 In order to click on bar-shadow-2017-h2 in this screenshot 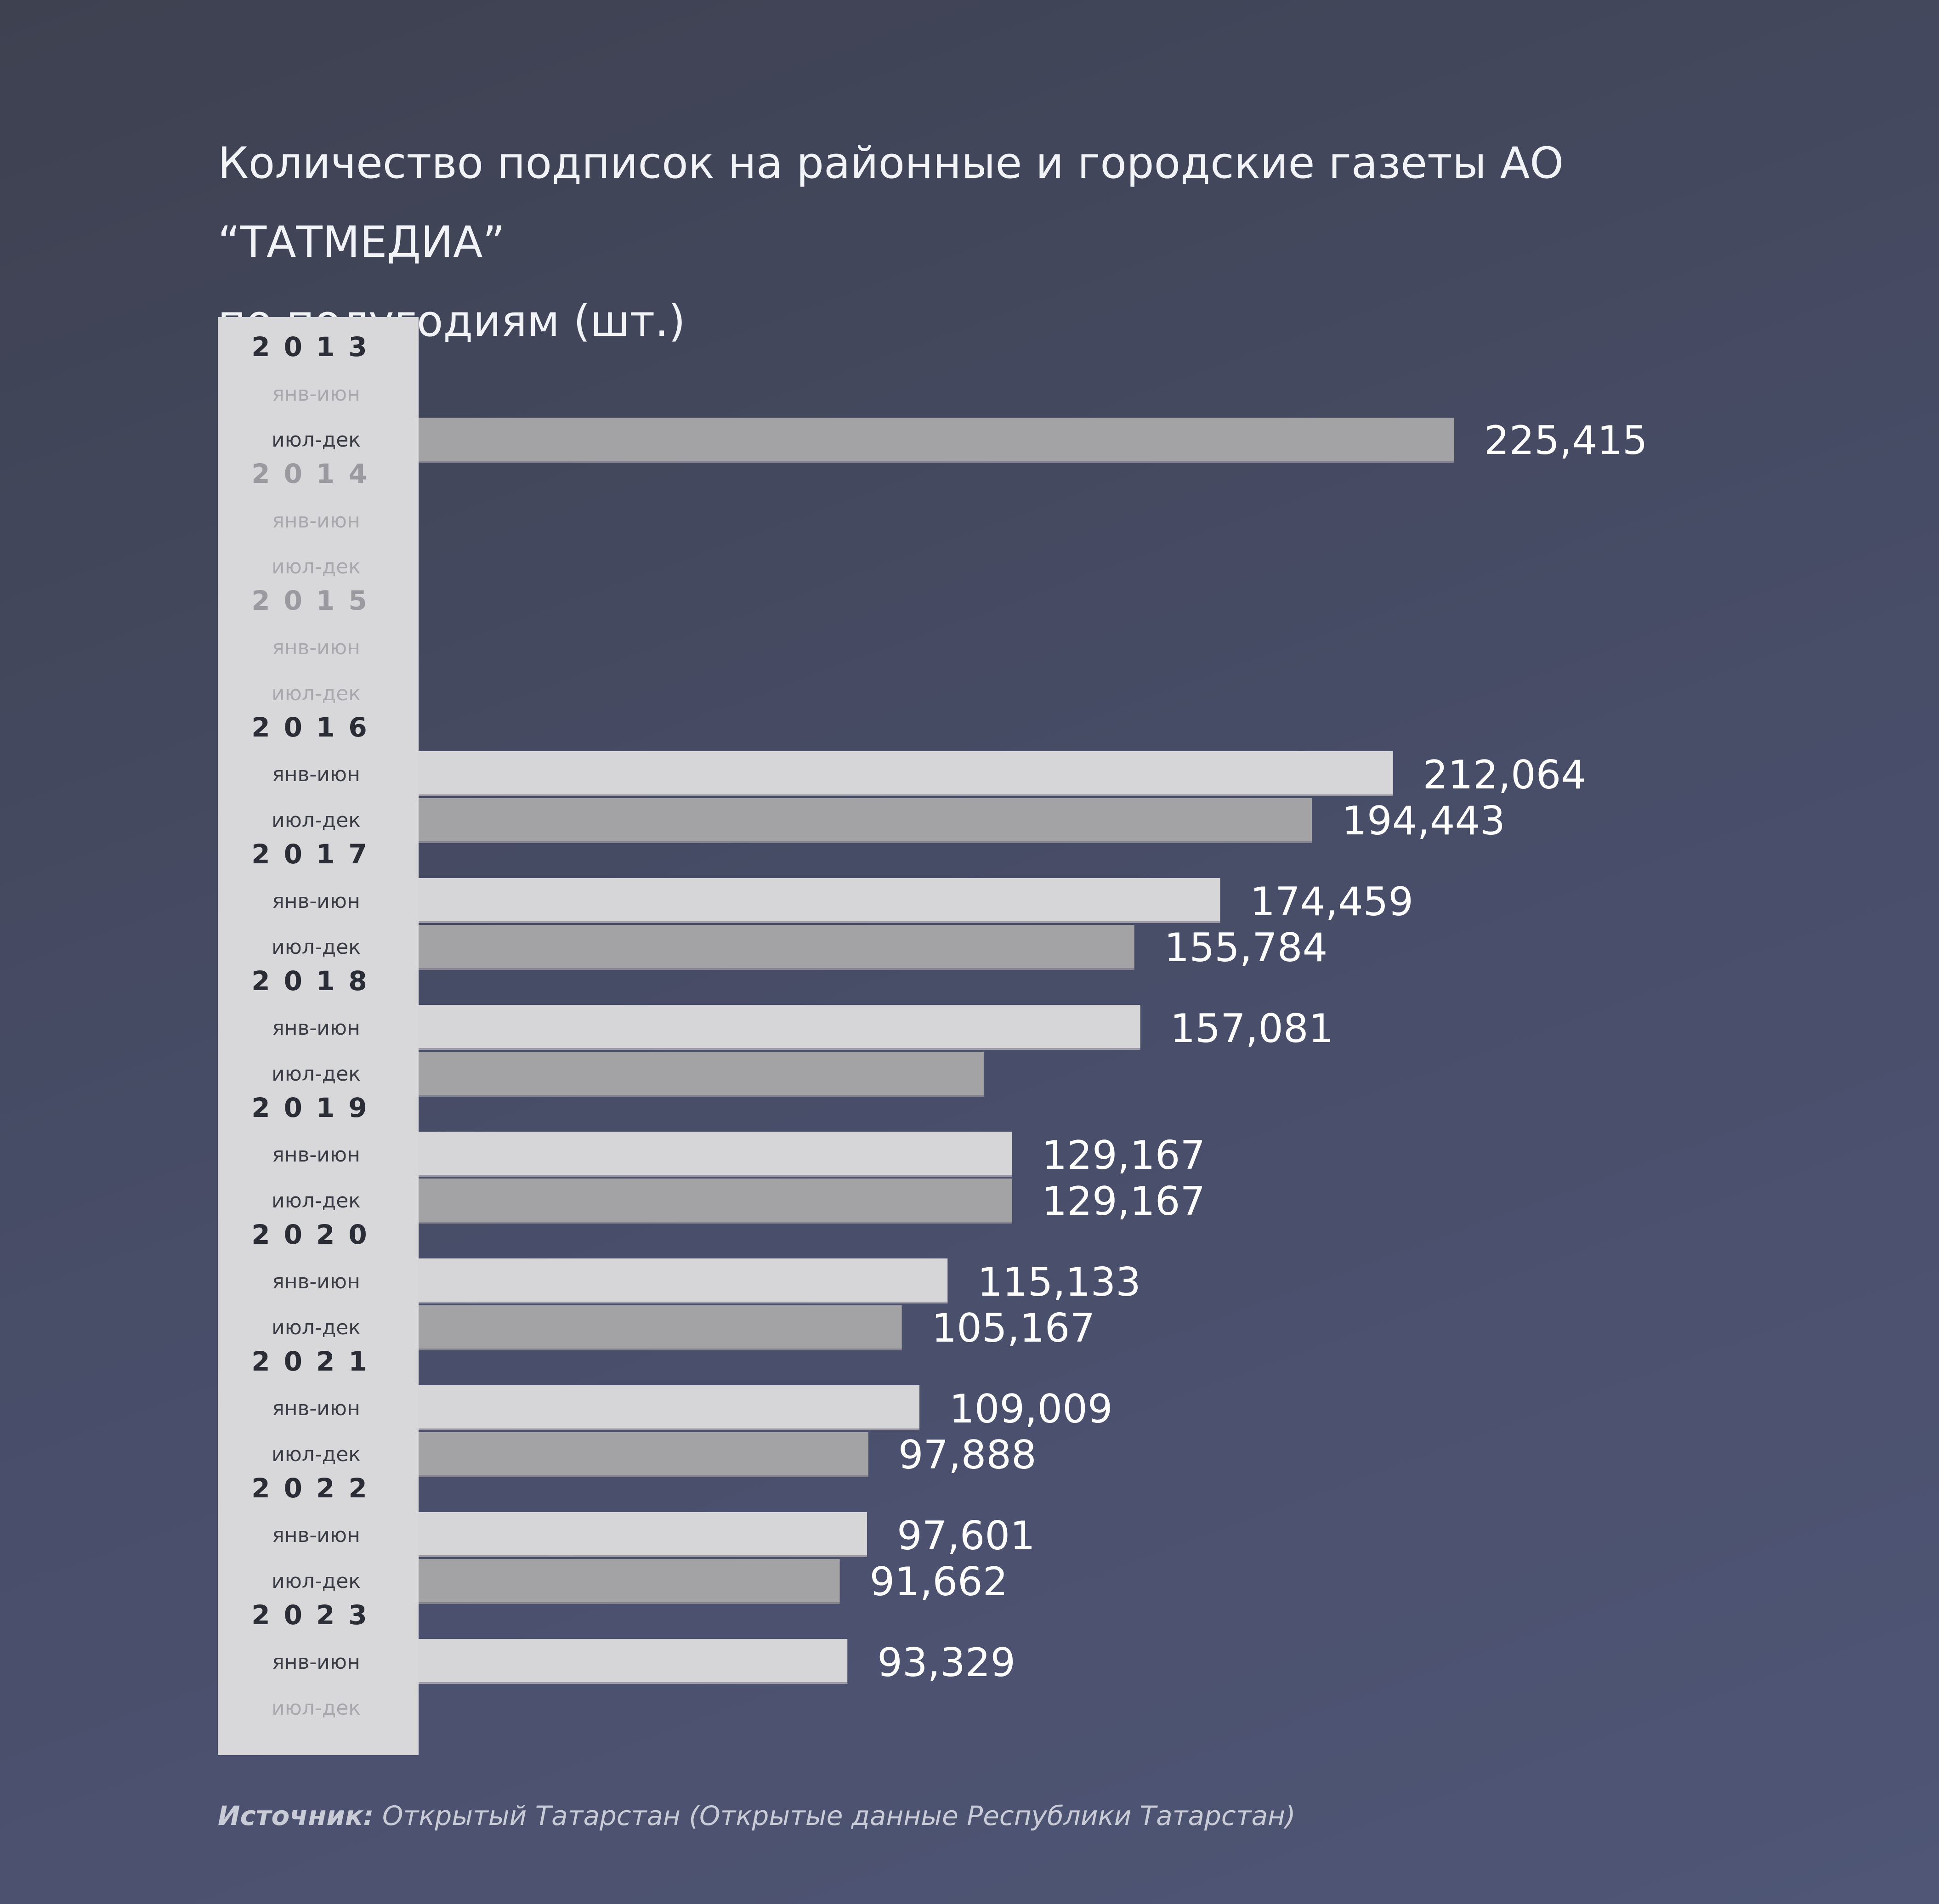, I will do `click(776, 969)`.